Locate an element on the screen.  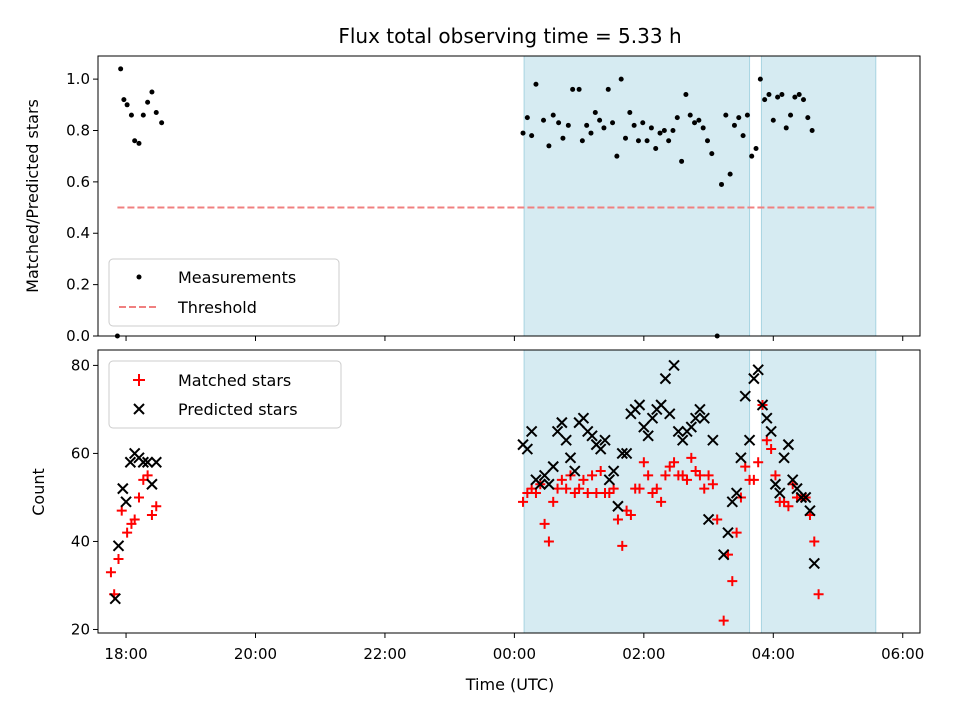
legend-measurements-label: Measurements is located at coordinates (237, 277).